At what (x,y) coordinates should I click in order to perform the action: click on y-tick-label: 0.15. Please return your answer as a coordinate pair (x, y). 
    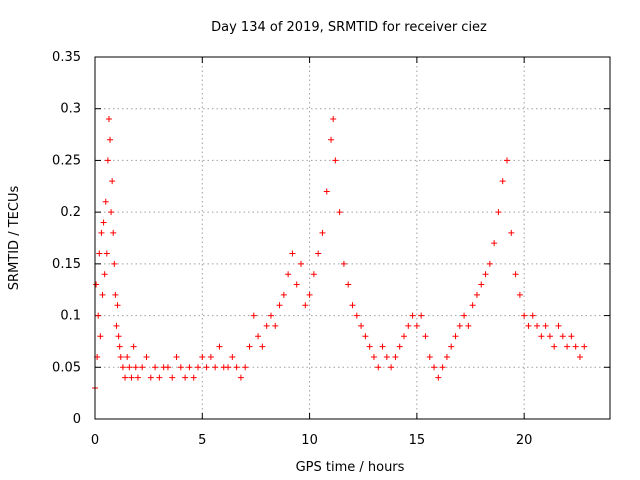
    Looking at the image, I should click on (66, 264).